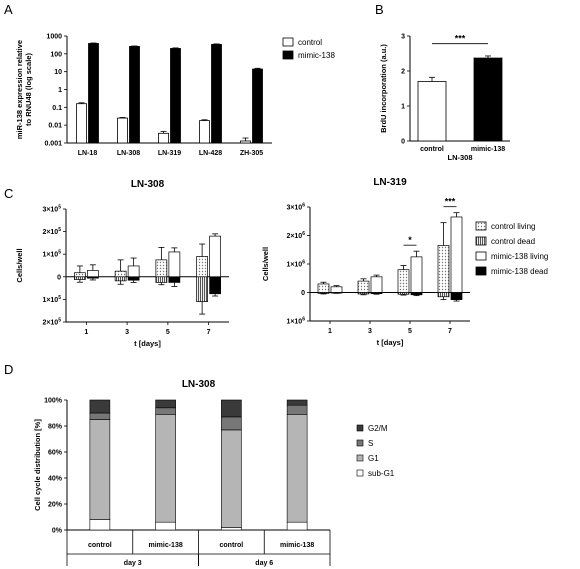  Describe the element at coordinates (251, 153) in the screenshot. I see `x-tick-label-zh-305: ZH-305` at that location.